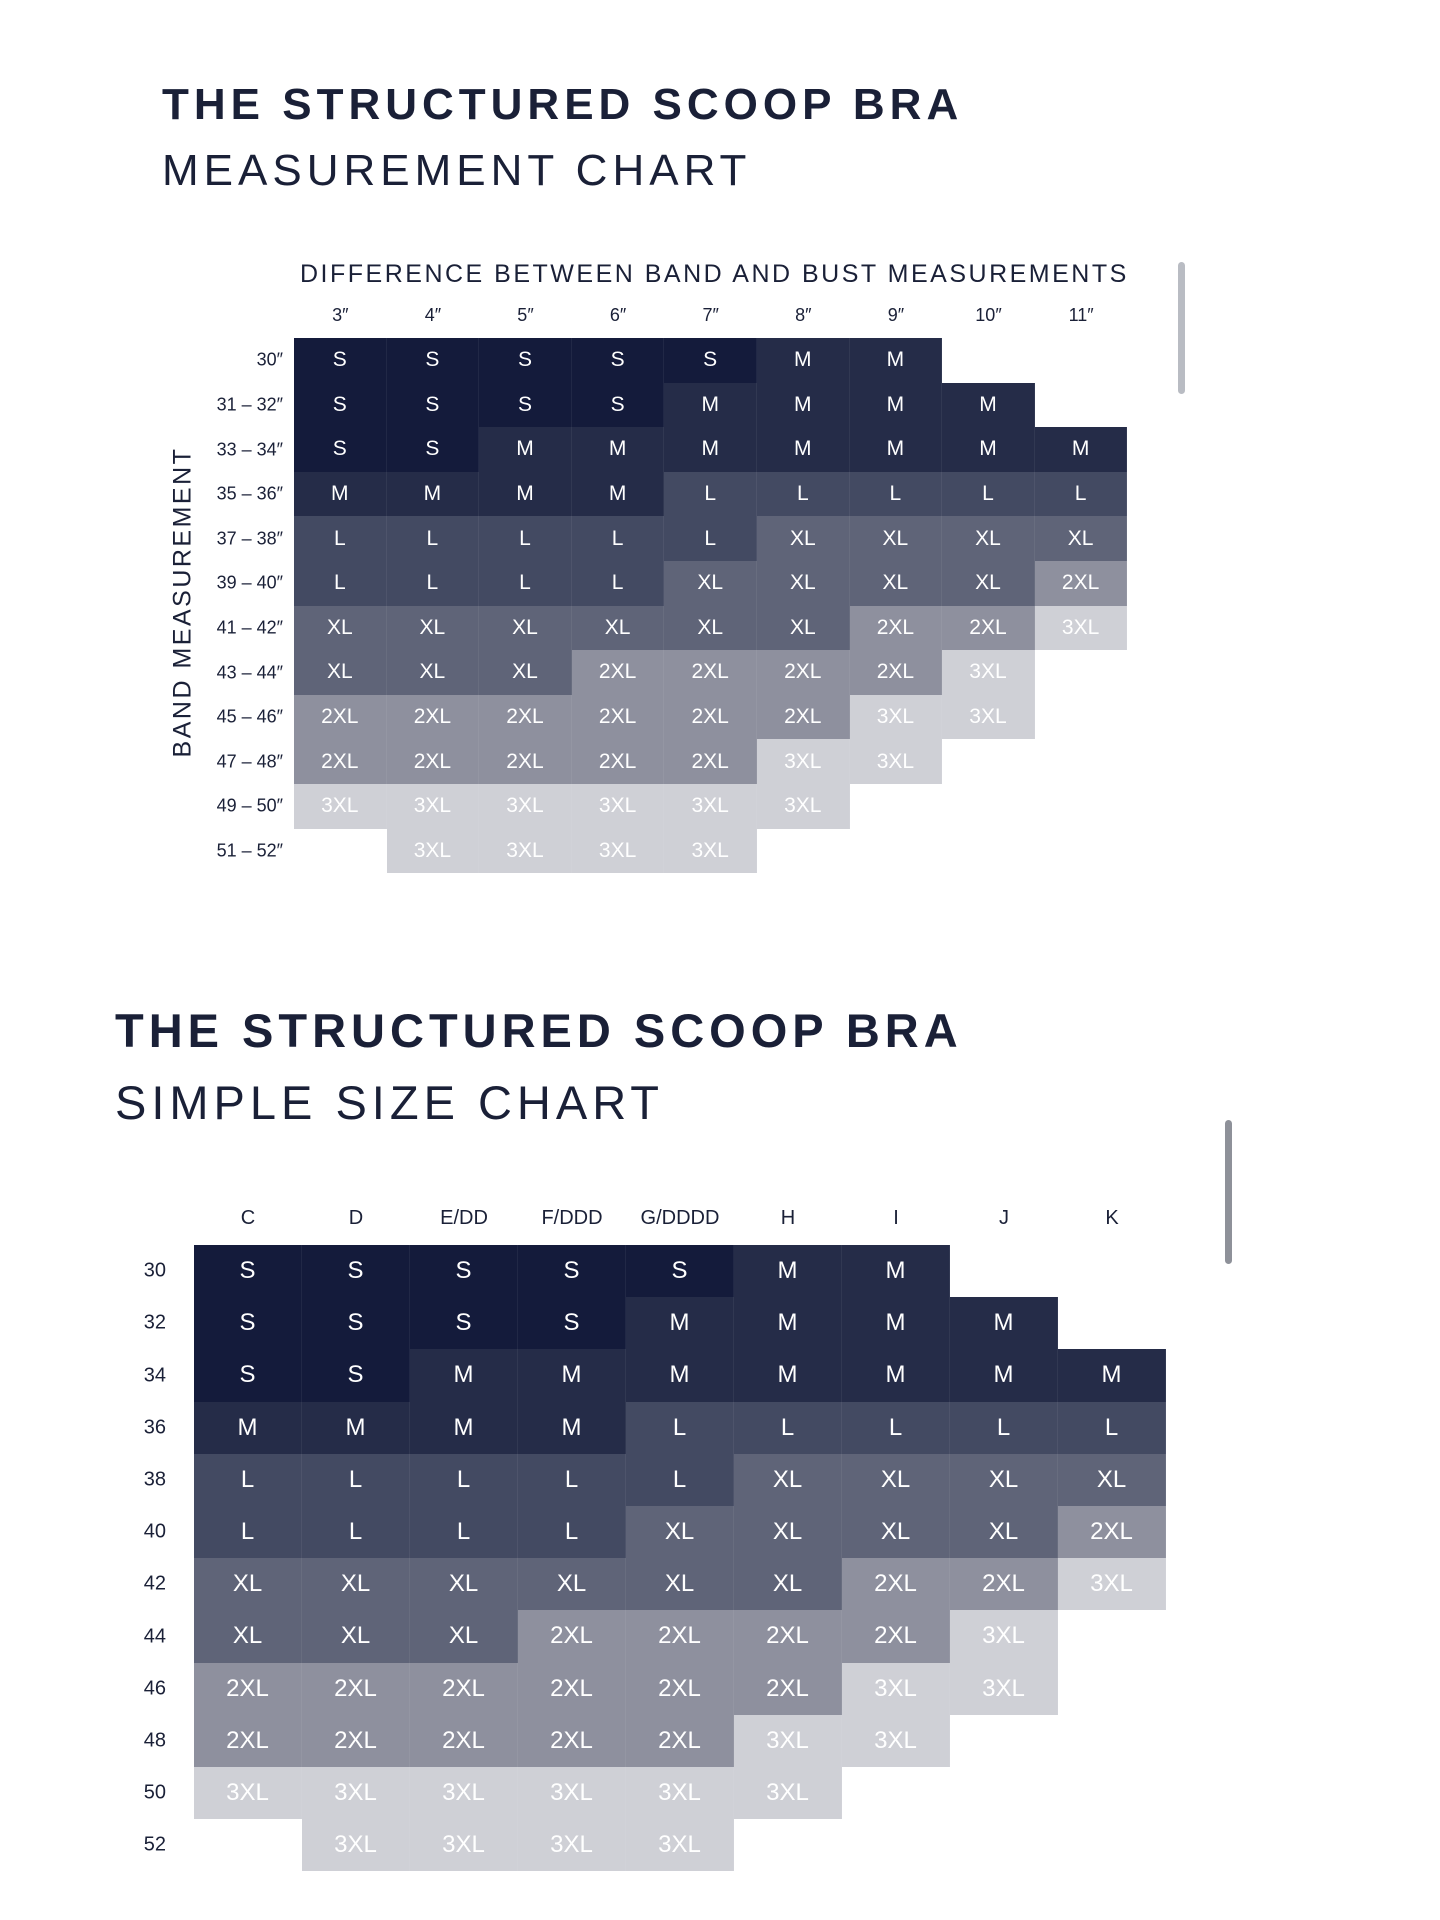 The width and height of the screenshot is (1440, 1920). Describe the element at coordinates (249, 850) in the screenshot. I see `chart1-row-label: 51 – 52″` at that location.